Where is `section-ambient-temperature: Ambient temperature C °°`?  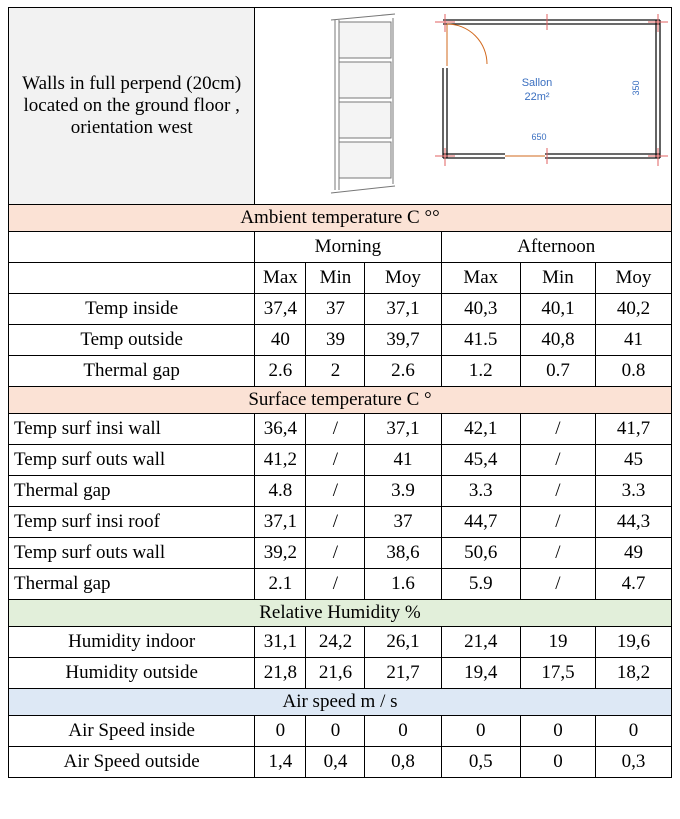
section-ambient-temperature: Ambient temperature C °° is located at coordinates (340, 218).